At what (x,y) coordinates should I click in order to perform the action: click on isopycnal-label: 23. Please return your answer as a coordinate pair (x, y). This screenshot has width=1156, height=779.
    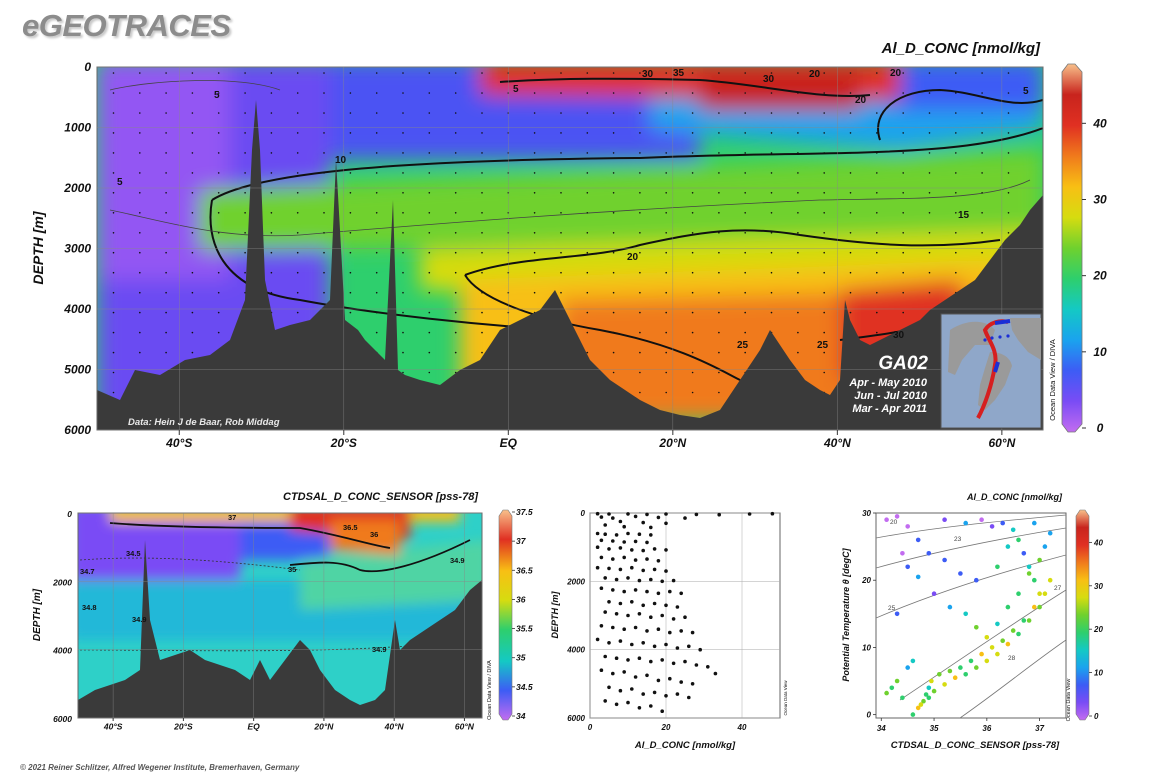
    Looking at the image, I should click on (958, 539).